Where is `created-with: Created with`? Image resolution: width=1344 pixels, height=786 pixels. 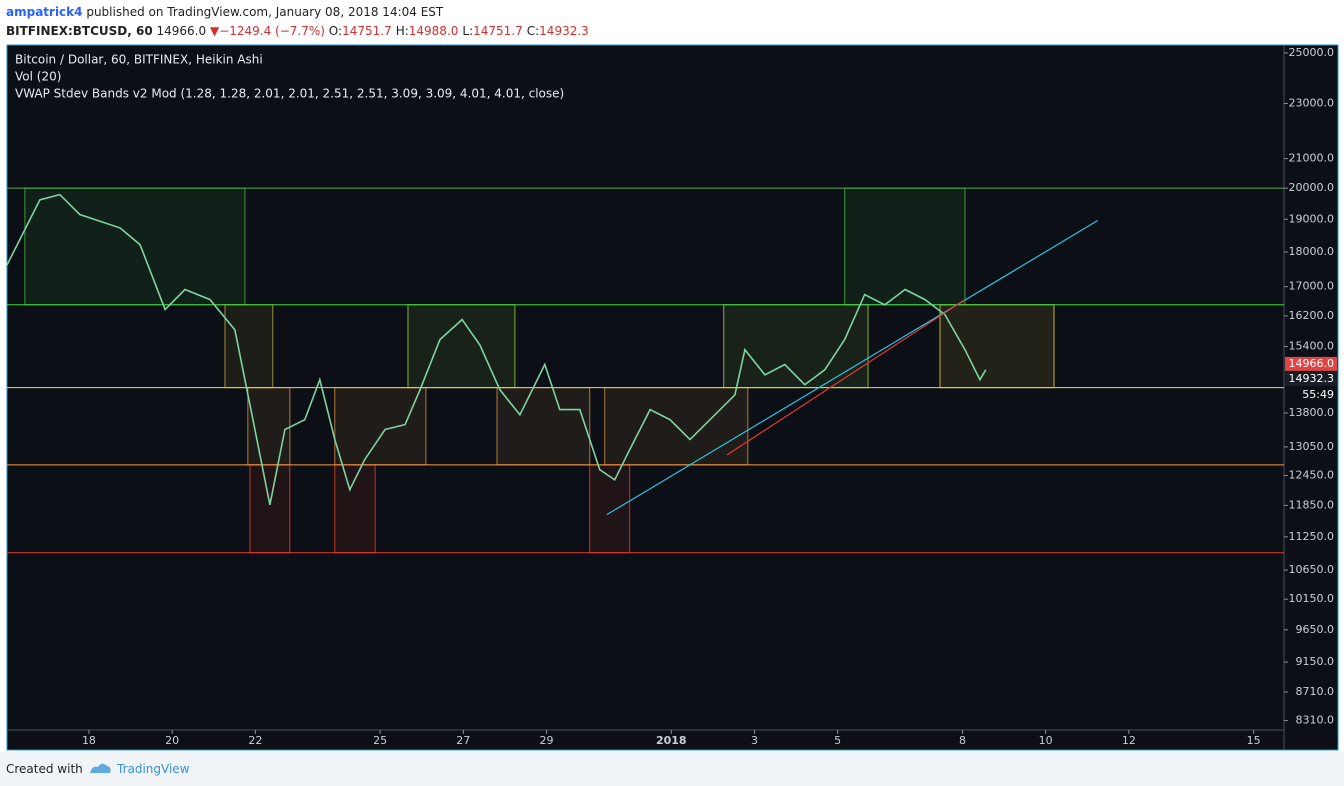 created-with: Created with is located at coordinates (44, 769).